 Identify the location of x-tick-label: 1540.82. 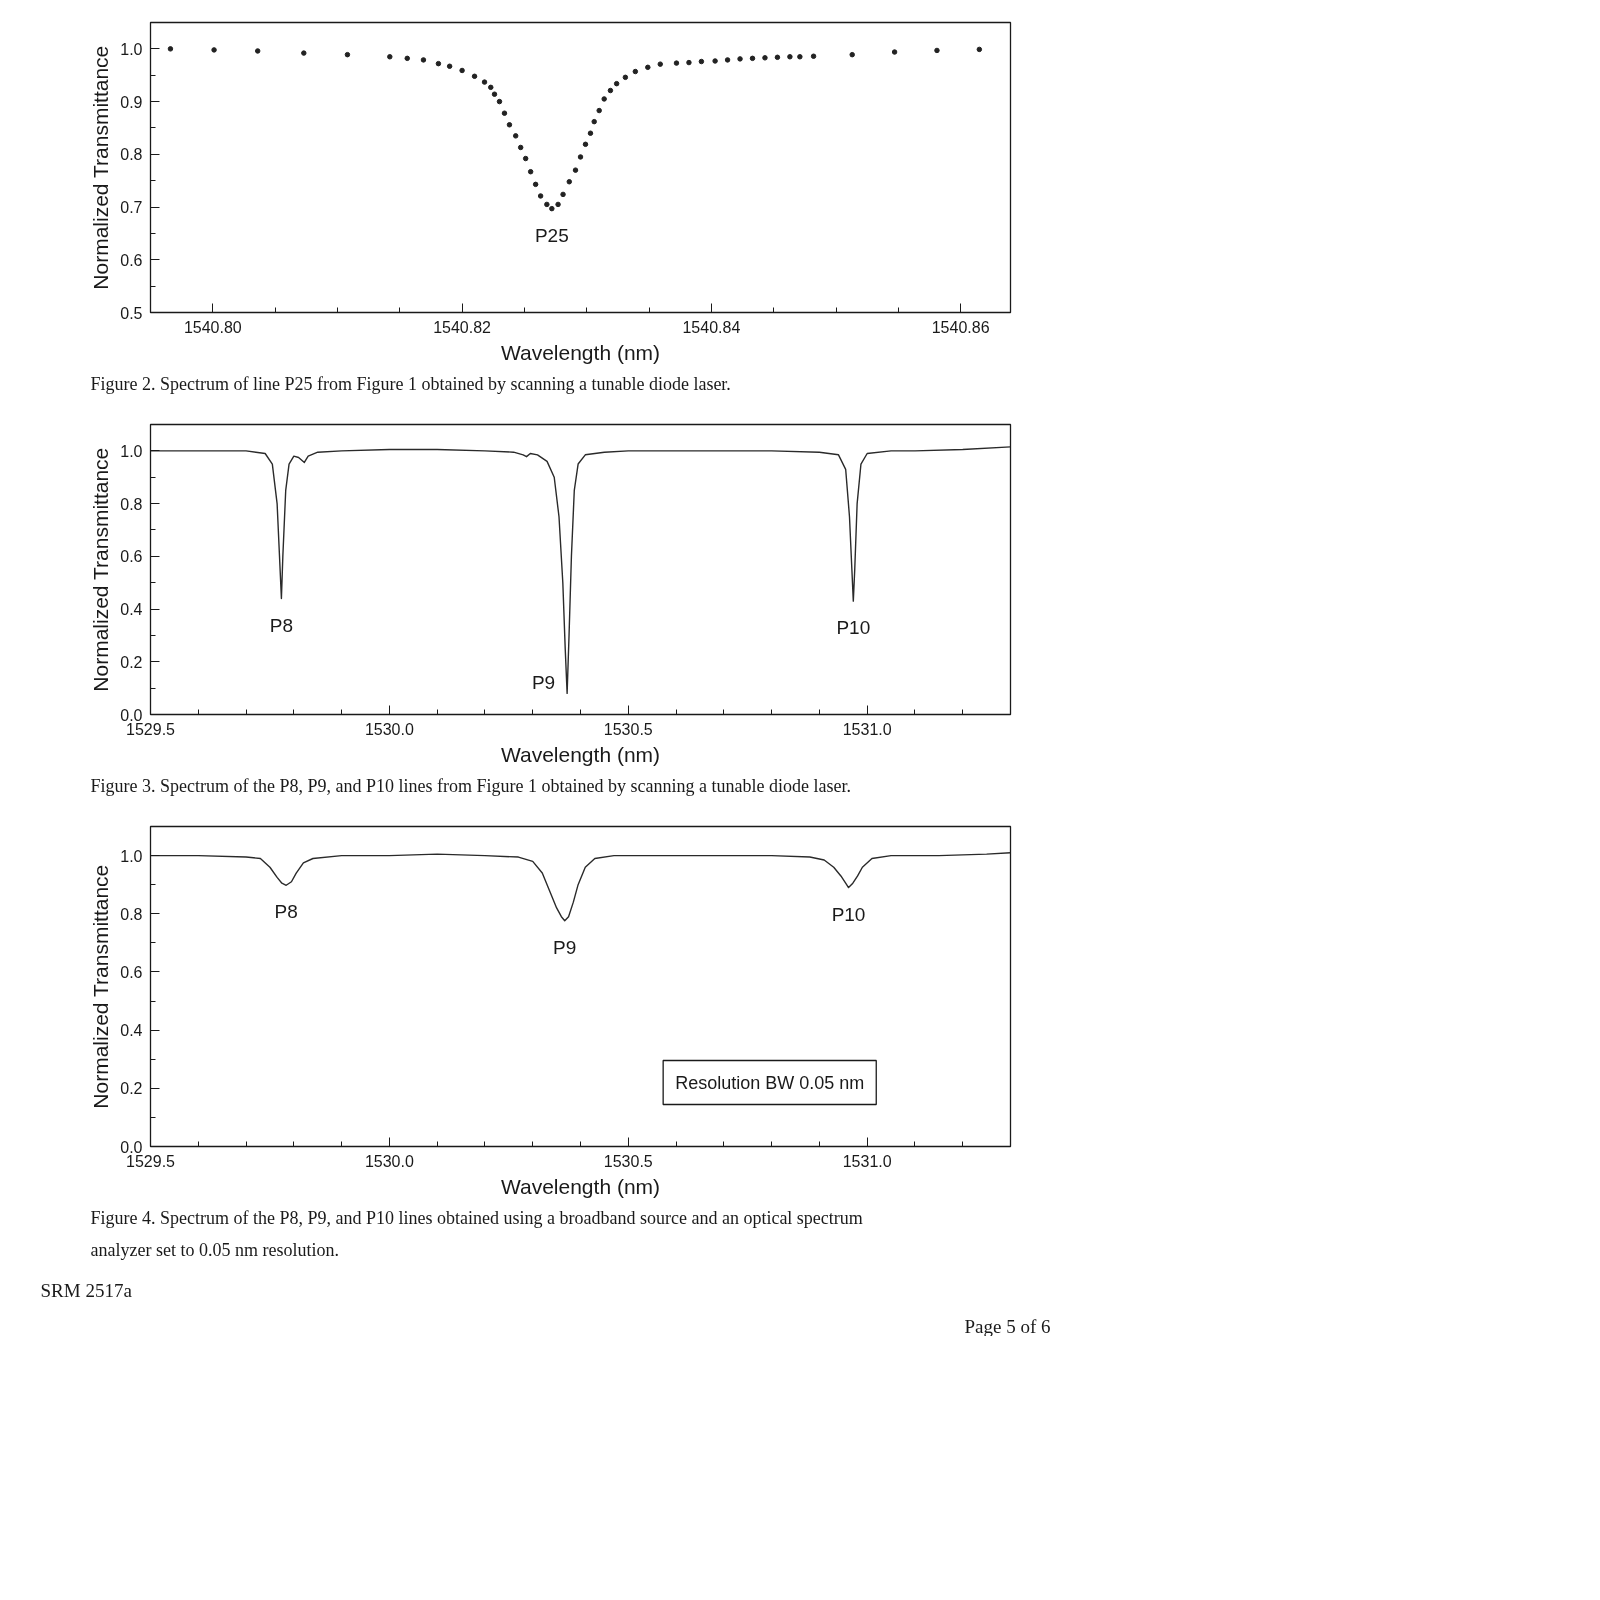
(462, 327).